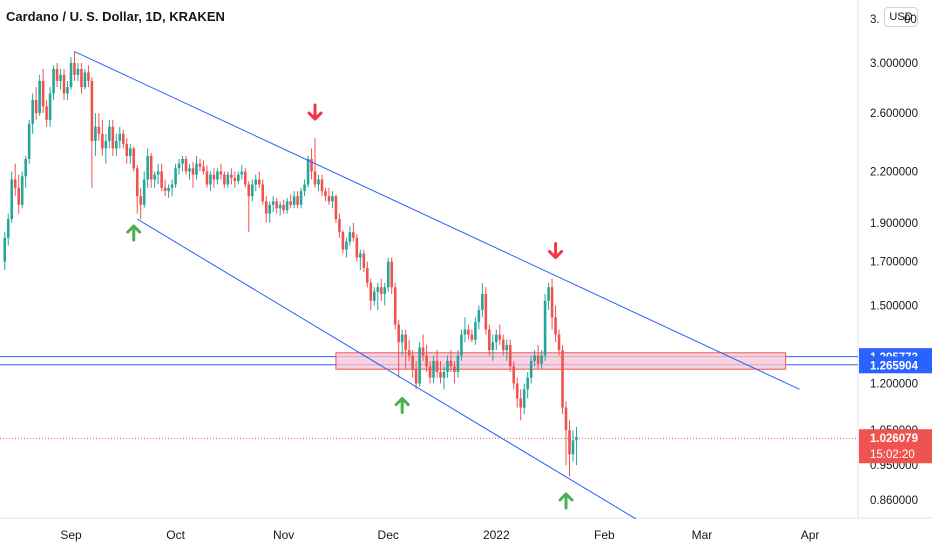 This screenshot has height=550, width=932. I want to click on x-tick-label-oct: Oct, so click(175, 535).